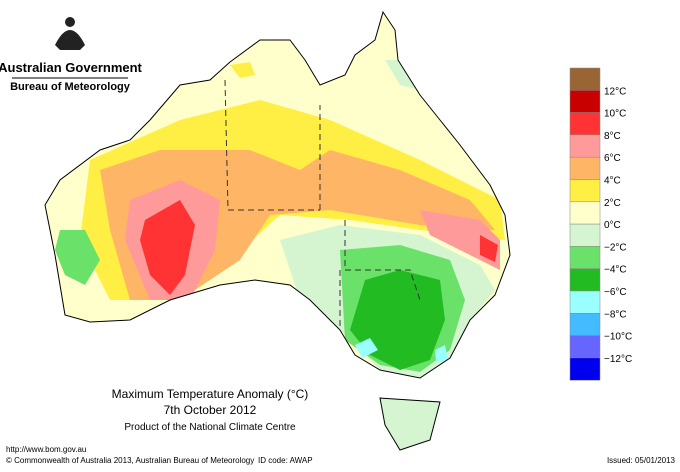  Describe the element at coordinates (410, 424) in the screenshot. I see `tasmania` at that location.